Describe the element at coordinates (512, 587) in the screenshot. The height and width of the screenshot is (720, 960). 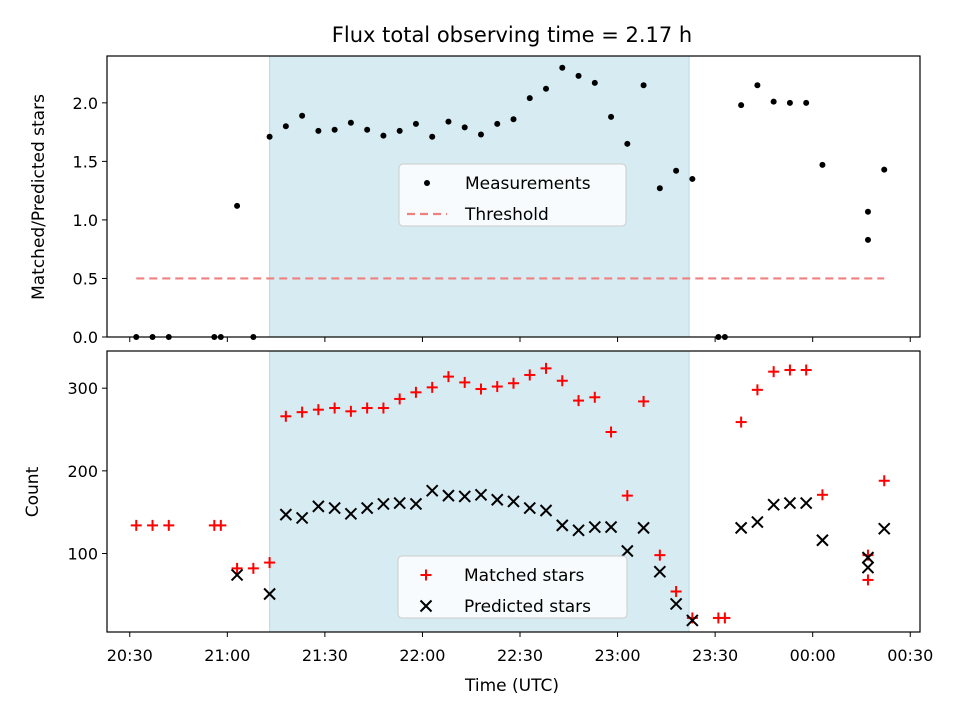
I see `bottom-legend` at that location.